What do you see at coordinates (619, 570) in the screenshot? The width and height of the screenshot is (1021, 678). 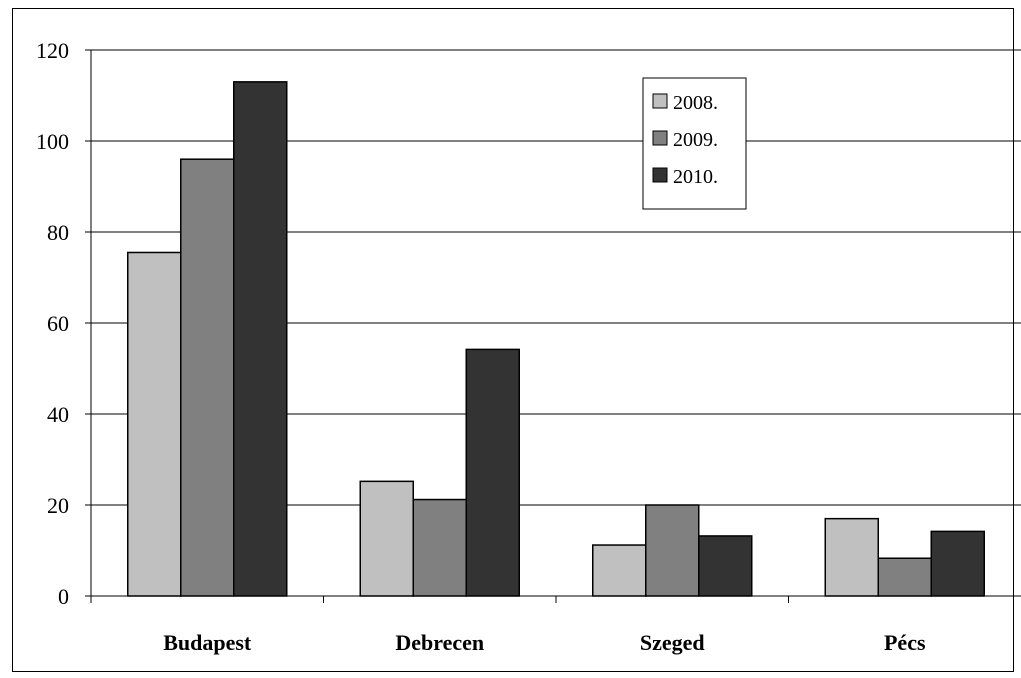 I see `bar-szeged-2008` at bounding box center [619, 570].